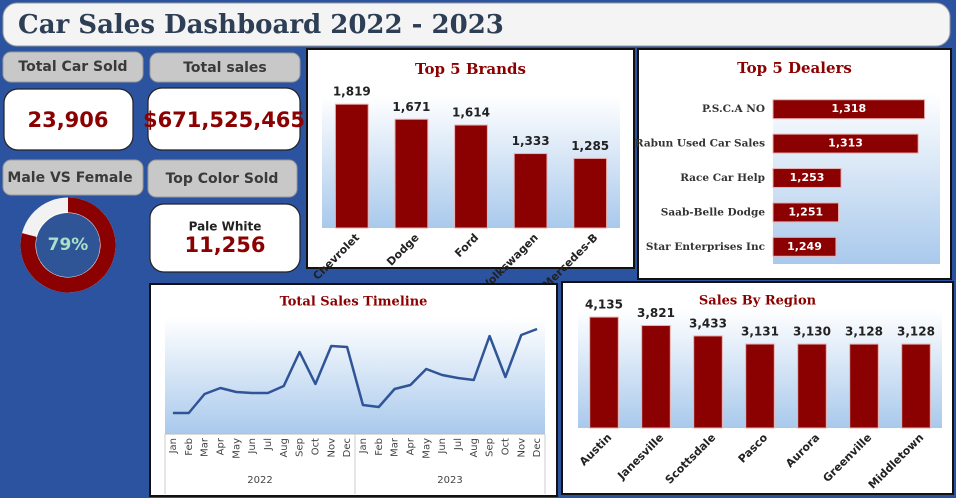 The width and height of the screenshot is (956, 498). I want to click on y-tick-label: Rabun Used Car Sales, so click(700, 144).